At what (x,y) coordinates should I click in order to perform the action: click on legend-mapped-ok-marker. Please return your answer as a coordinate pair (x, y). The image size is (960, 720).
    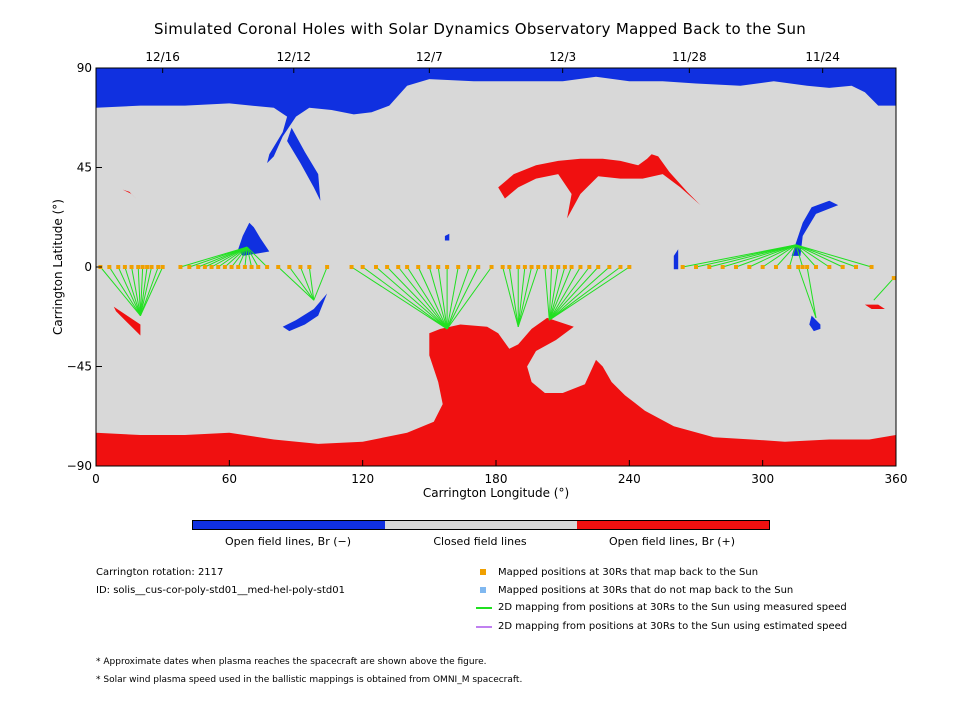
    Looking at the image, I should click on (483, 572).